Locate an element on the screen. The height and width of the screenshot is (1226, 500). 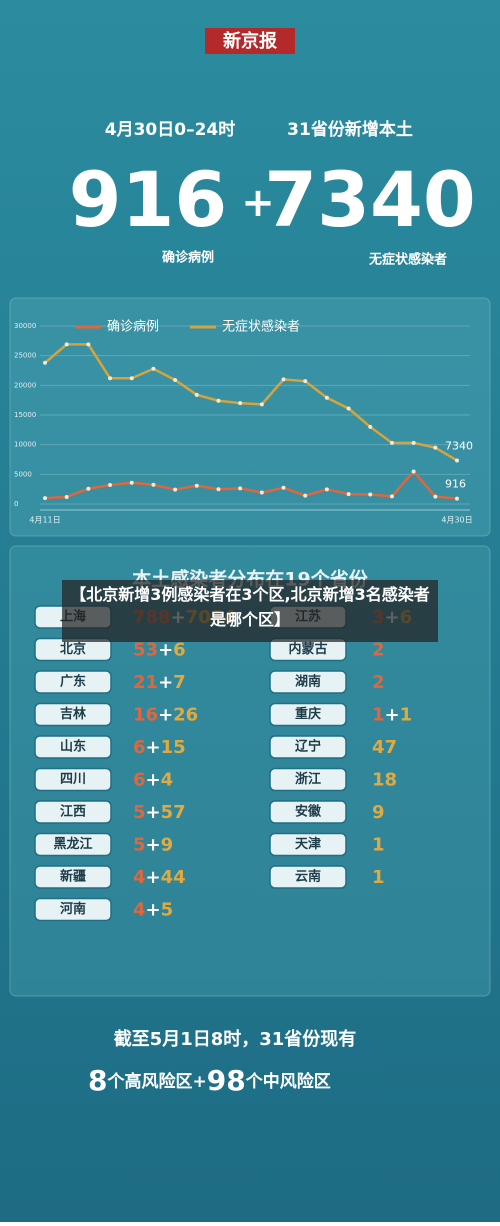
y-tick-label: 0 is located at coordinates (16, 504).